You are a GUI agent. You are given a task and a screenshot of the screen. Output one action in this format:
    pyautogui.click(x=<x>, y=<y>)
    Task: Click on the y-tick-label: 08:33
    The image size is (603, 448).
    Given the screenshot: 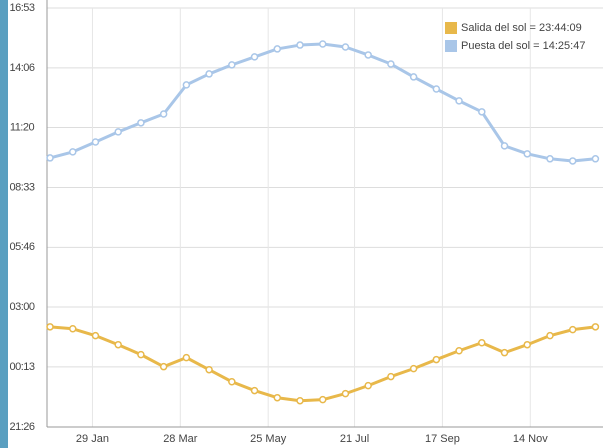 What is the action you would take?
    pyautogui.click(x=21, y=187)
    